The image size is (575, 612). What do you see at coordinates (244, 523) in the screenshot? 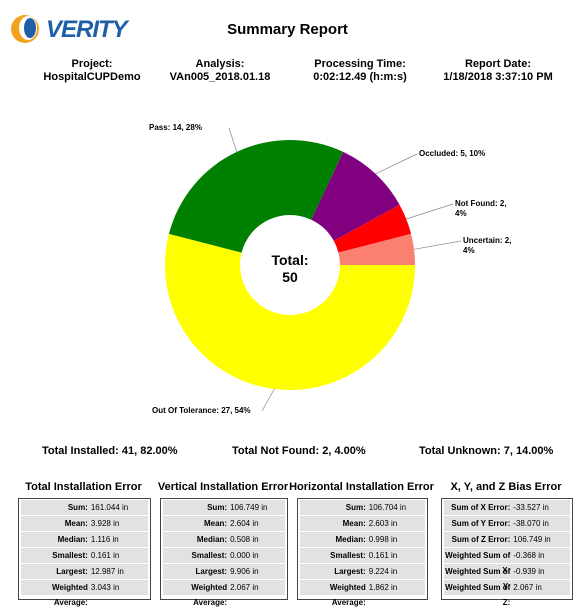
I see `row-value: 2.604 in` at bounding box center [244, 523].